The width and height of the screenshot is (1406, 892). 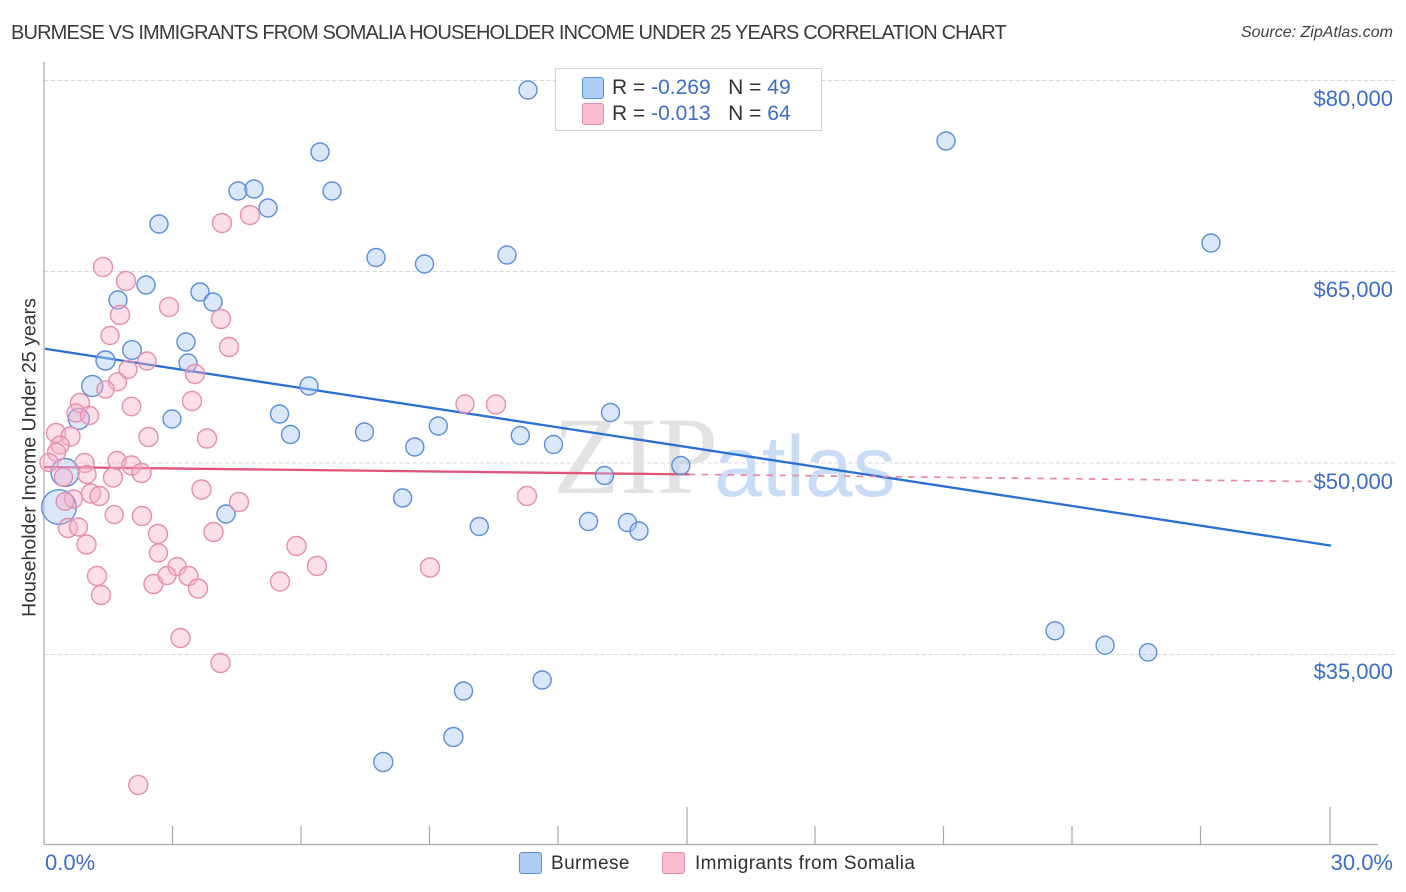 I want to click on svg-text: ZIP, so click(x=635, y=456).